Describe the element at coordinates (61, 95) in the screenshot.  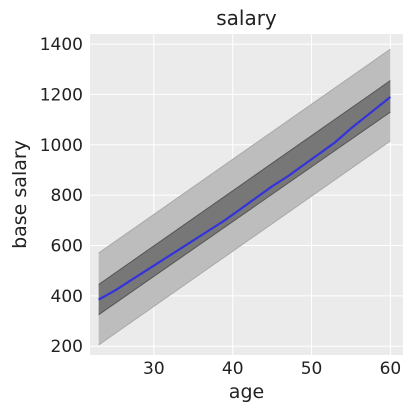
I see `y-tick-label: 1200` at that location.